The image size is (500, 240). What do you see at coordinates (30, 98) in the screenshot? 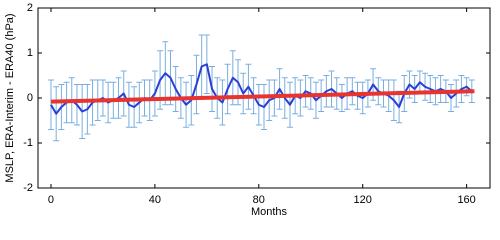
I see `y-tick-label: 0` at bounding box center [30, 98].